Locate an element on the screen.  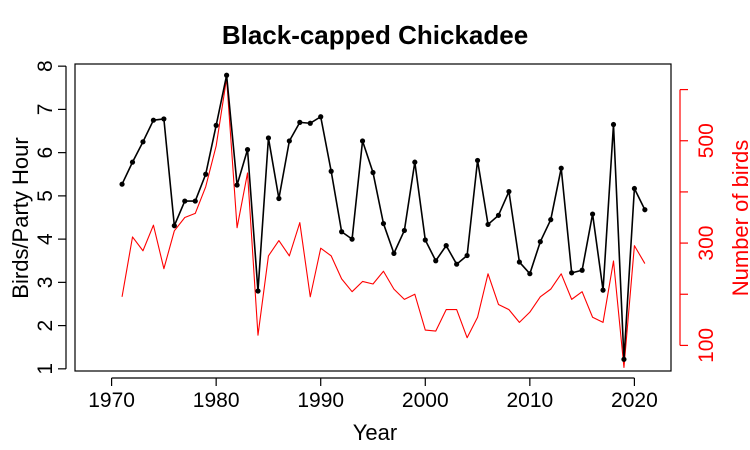
y2-tick-label: 100 is located at coordinates (706, 345).